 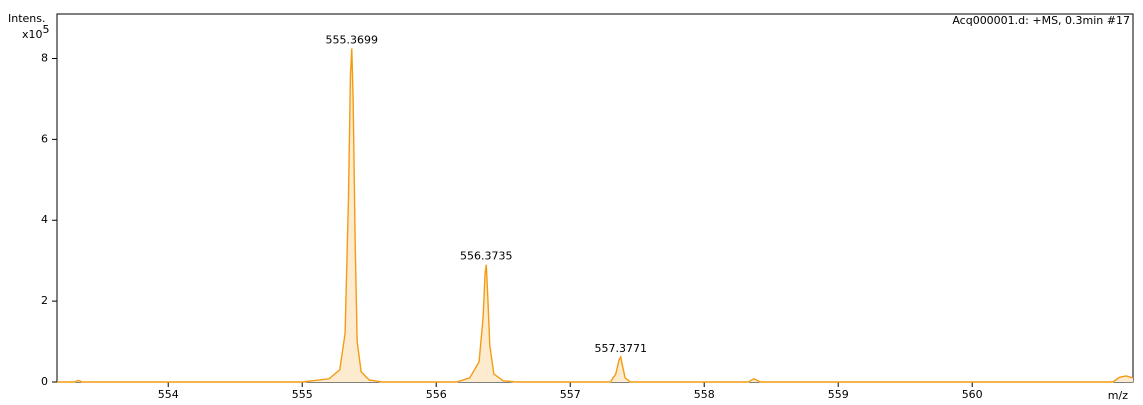 What do you see at coordinates (46, 29) in the screenshot?
I see `y-scale-exponent: 5` at bounding box center [46, 29].